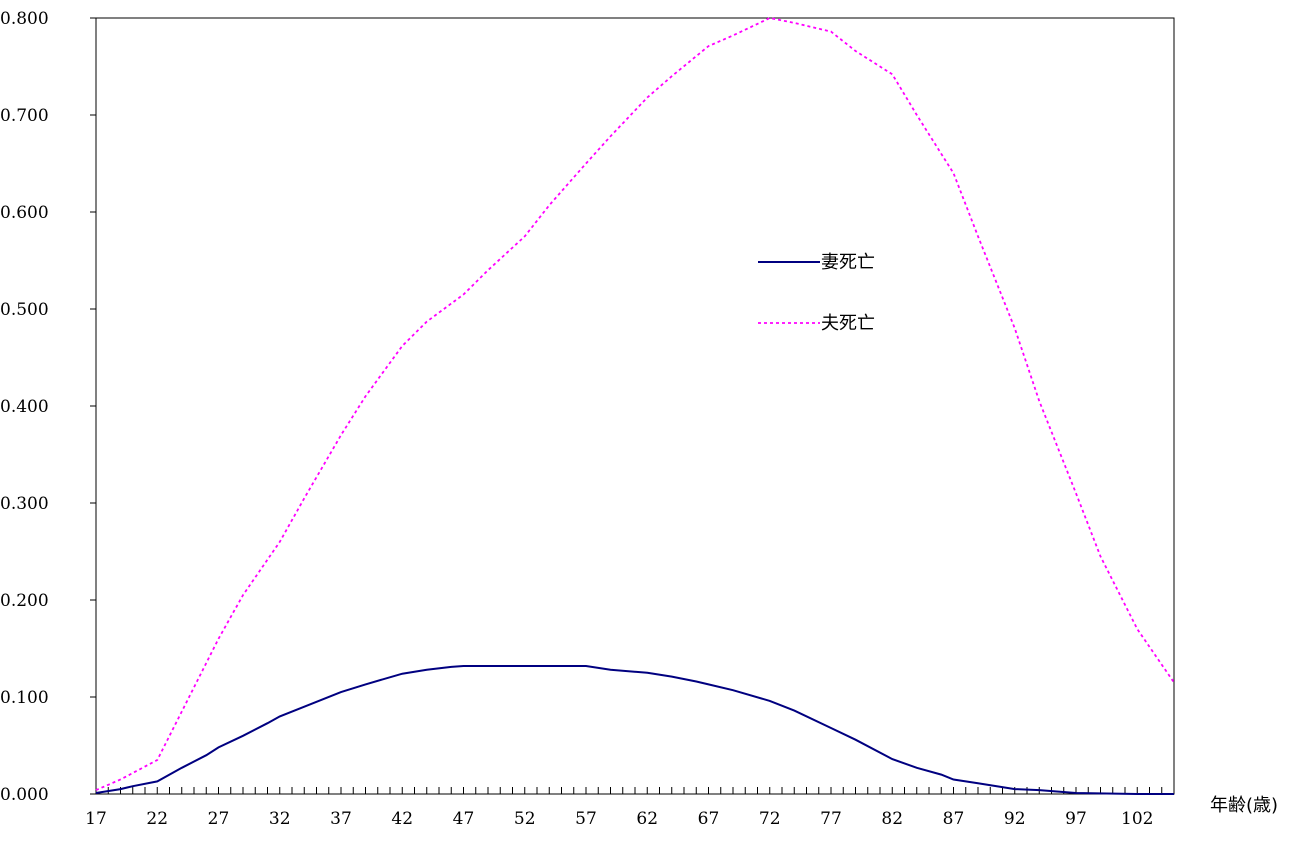 The height and width of the screenshot is (841, 1311). I want to click on x-tick-label: 67, so click(709, 819).